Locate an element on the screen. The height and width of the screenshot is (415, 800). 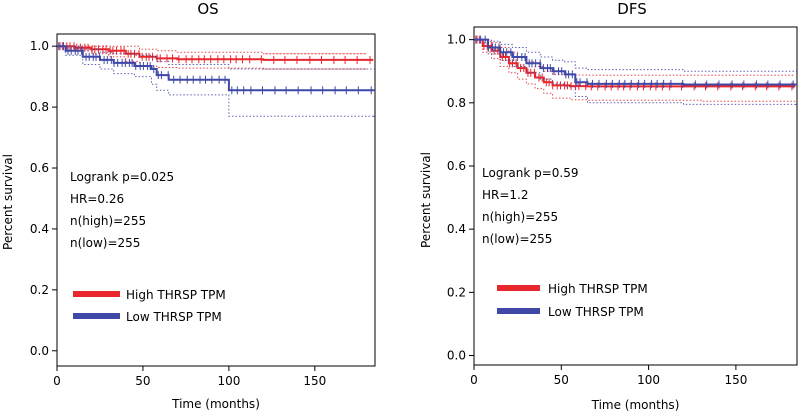
stat-text: HR=1.2 is located at coordinates (505, 195).